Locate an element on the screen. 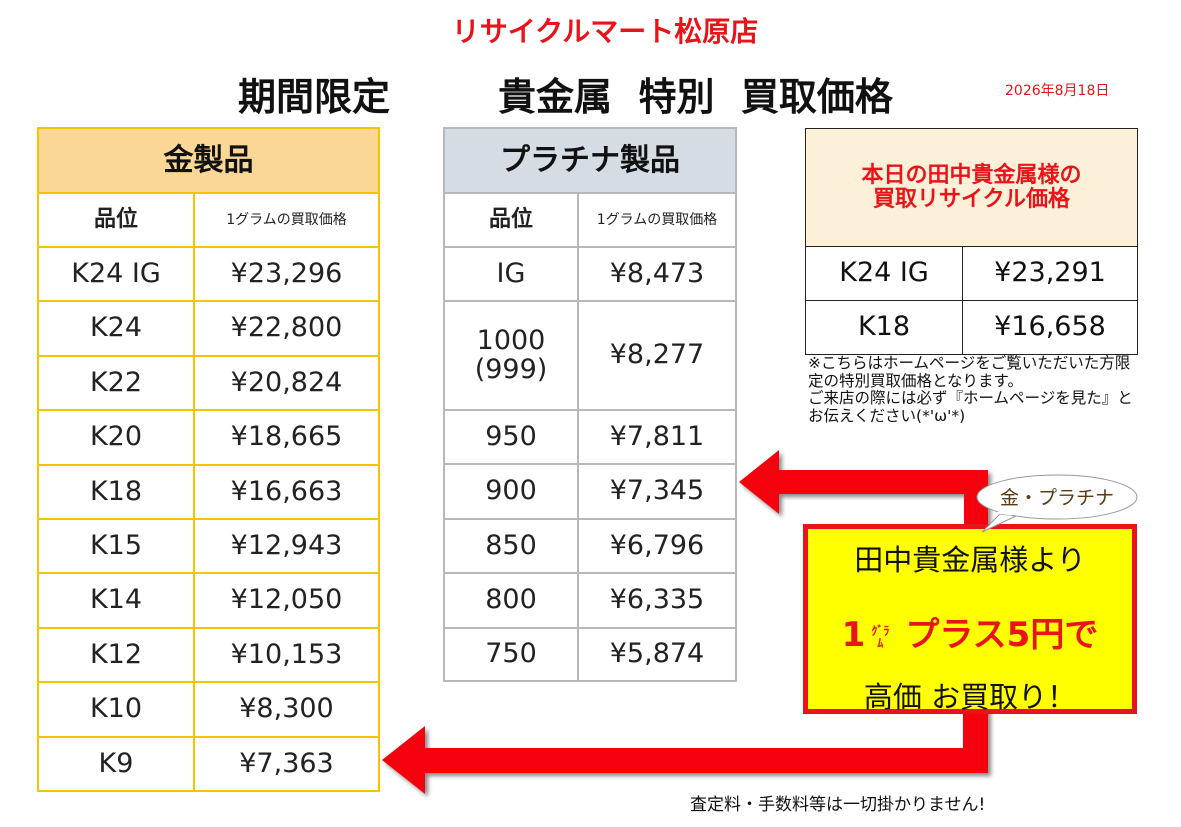  title-row: 金製品 is located at coordinates (208, 160).